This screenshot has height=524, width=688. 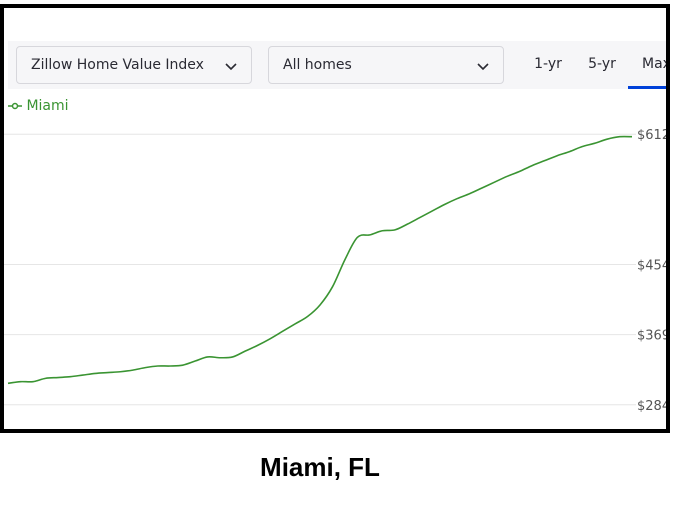 What do you see at coordinates (651, 406) in the screenshot?
I see `y-tick-label: $284` at bounding box center [651, 406].